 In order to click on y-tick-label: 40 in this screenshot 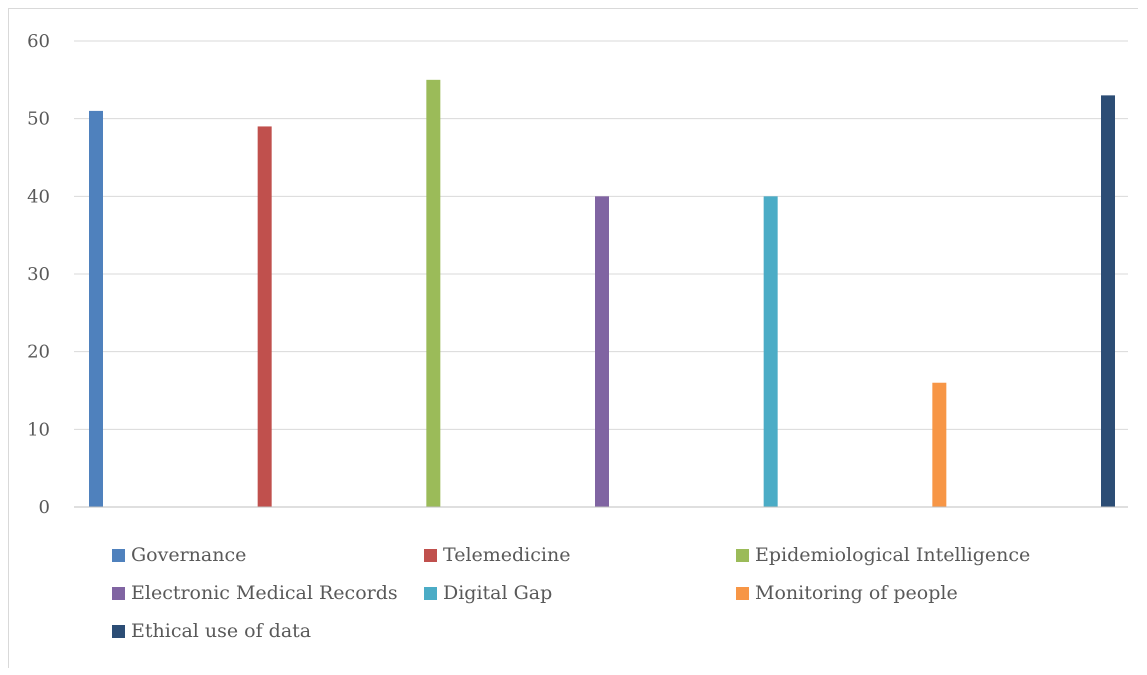, I will do `click(38, 196)`.